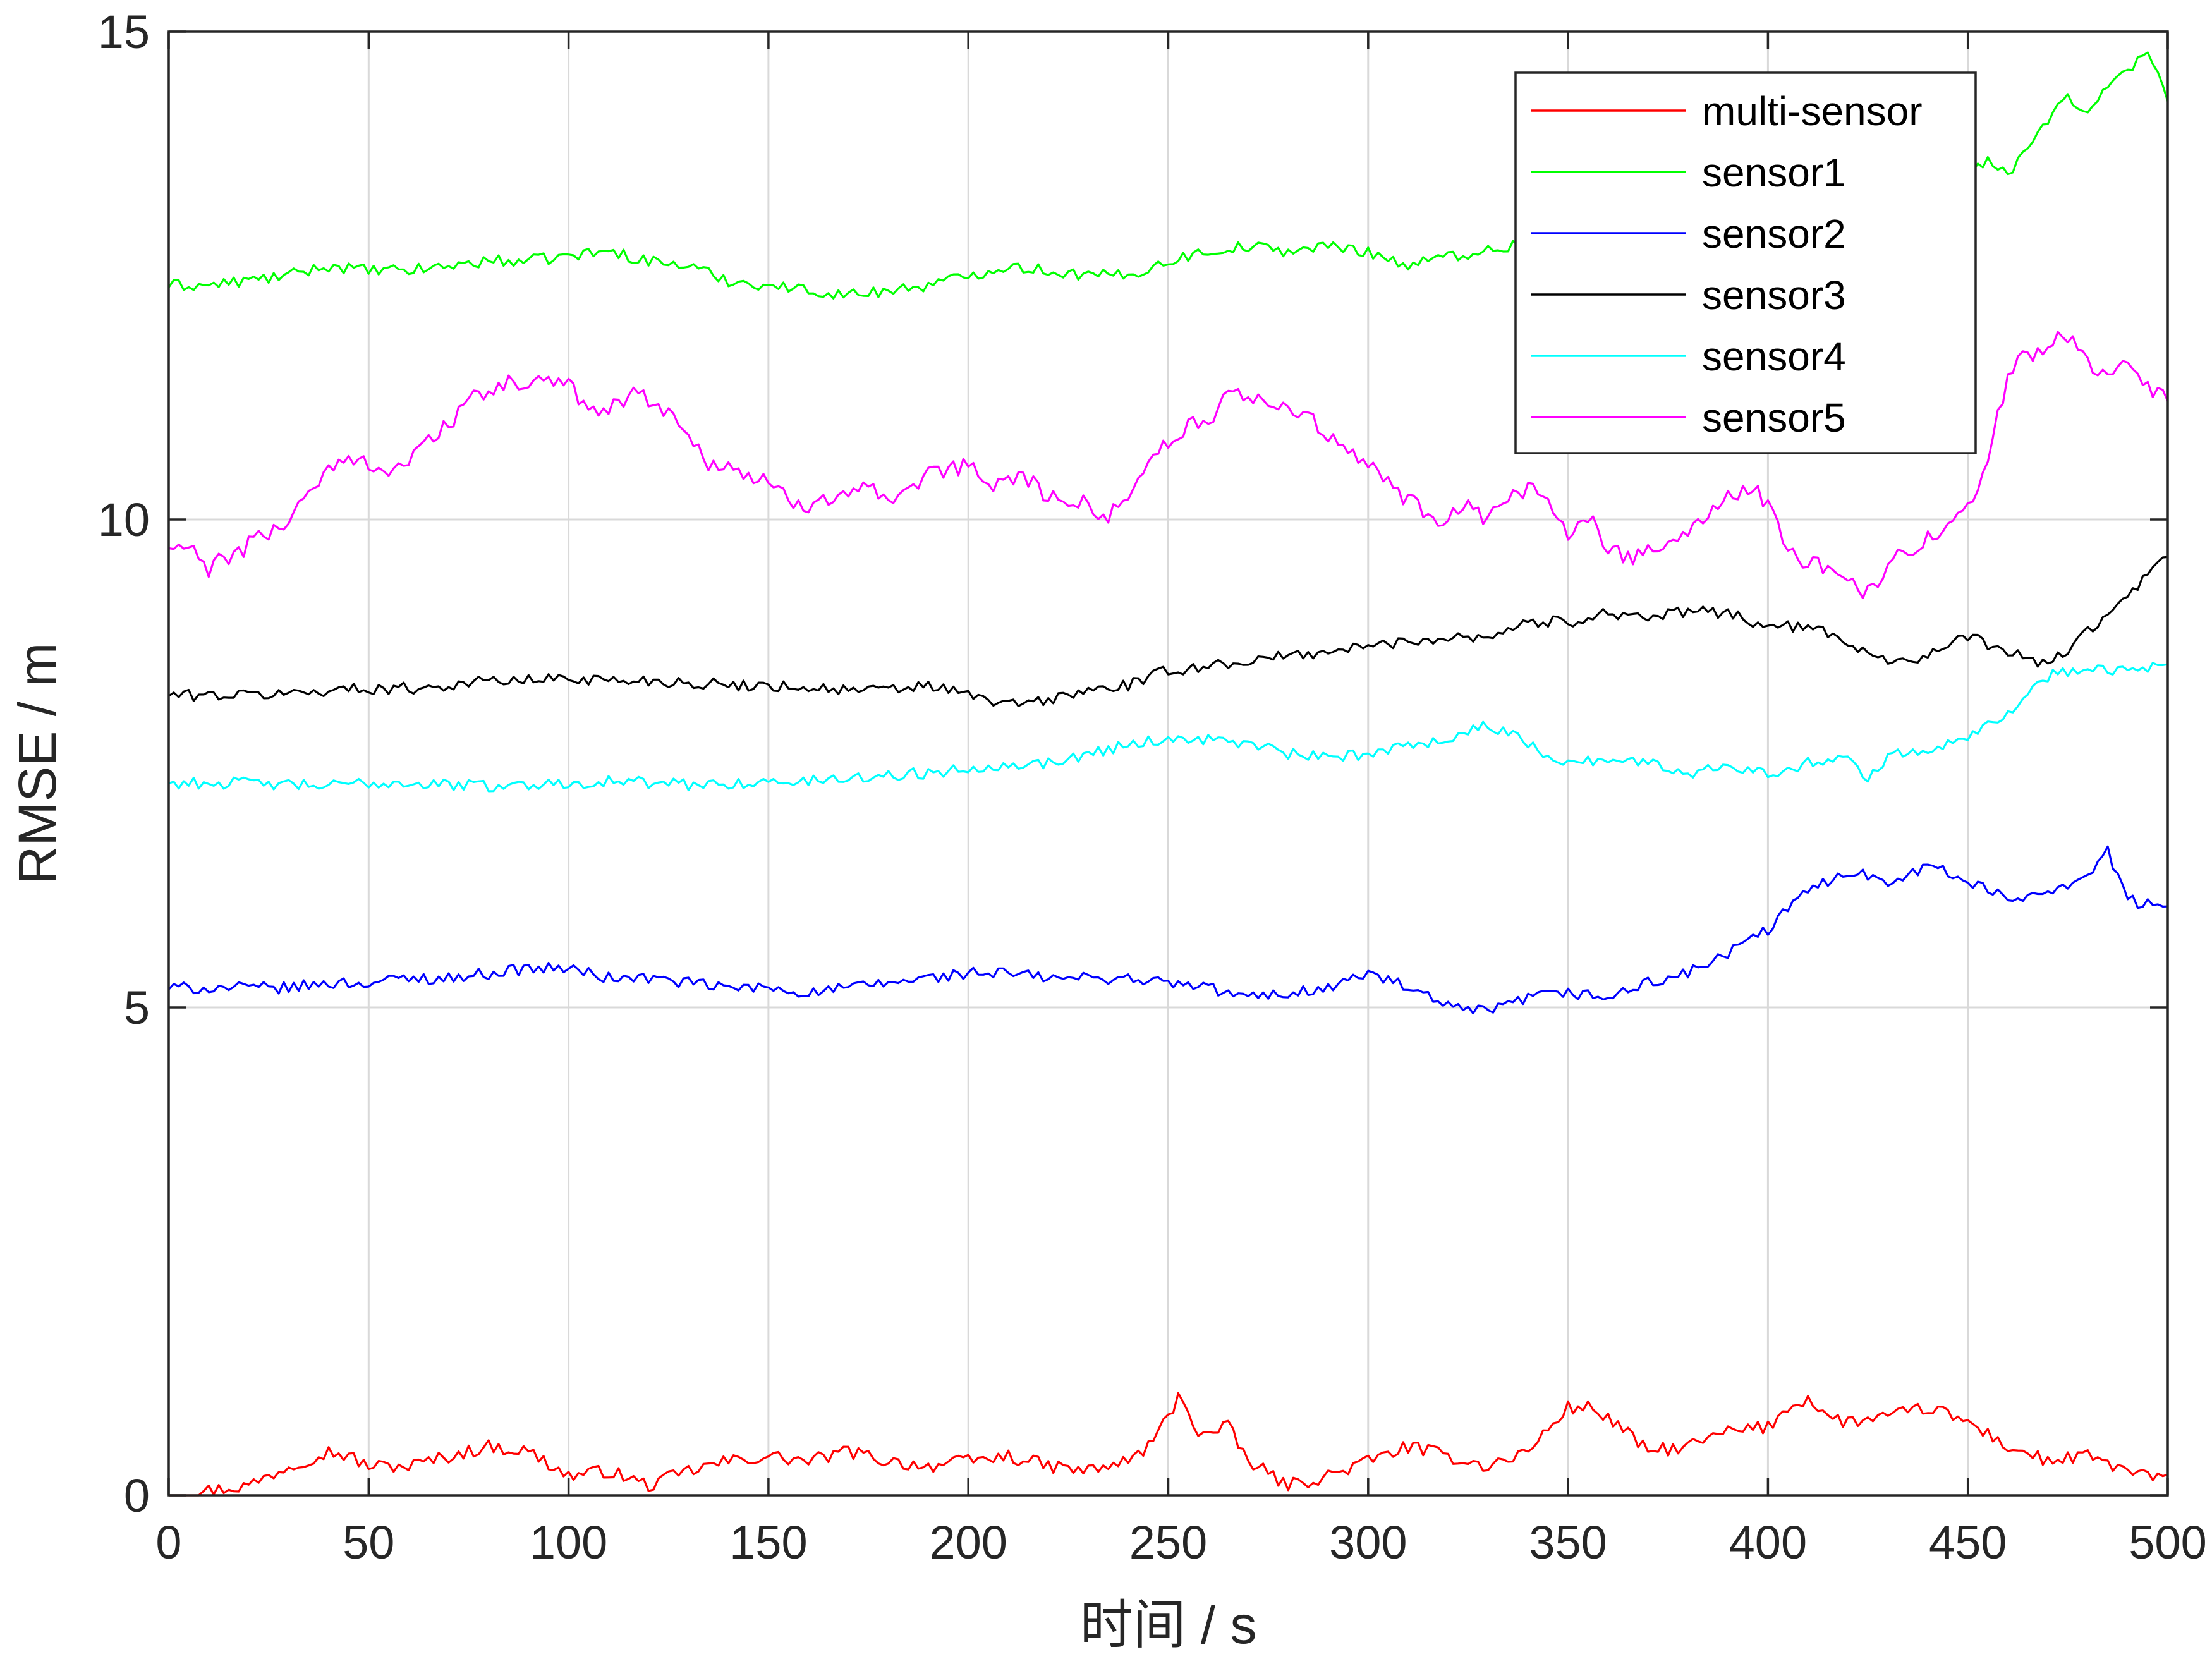  What do you see at coordinates (1168, 1542) in the screenshot?
I see `x-tick-label: 250` at bounding box center [1168, 1542].